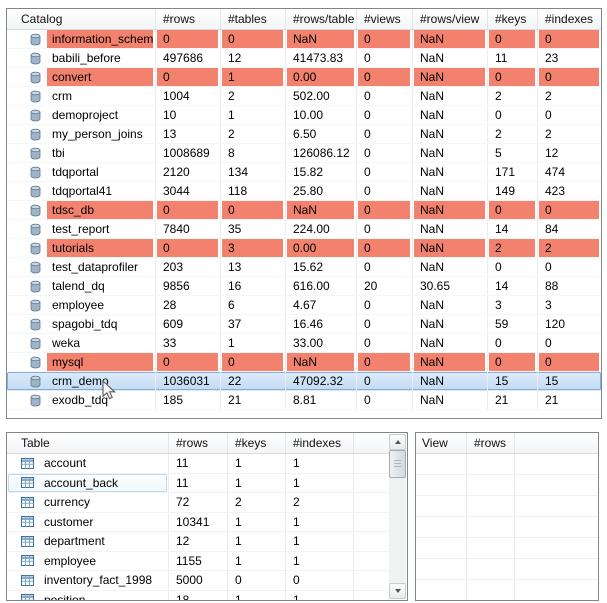 This screenshot has width=607, height=603. Describe the element at coordinates (198, 581) in the screenshot. I see `tables-row-inventory-fact-1998: inventory_fact_1998 5000 0 0` at that location.